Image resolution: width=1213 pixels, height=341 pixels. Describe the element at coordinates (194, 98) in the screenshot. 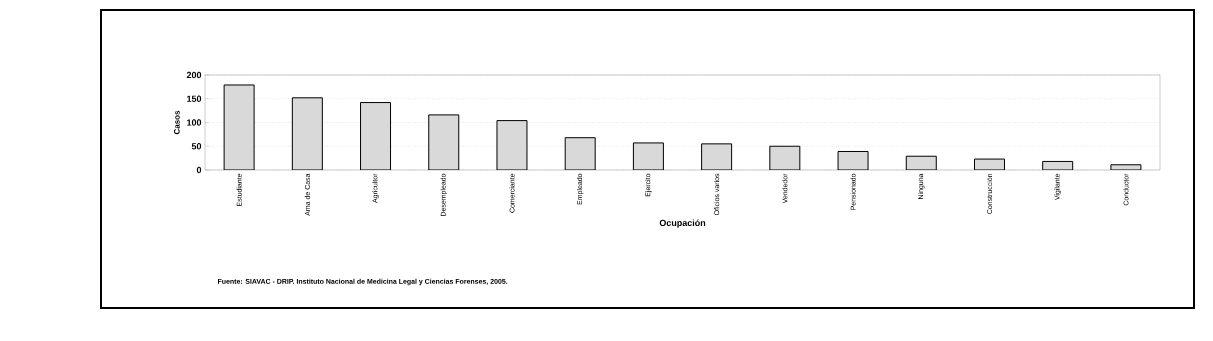

I see `y-tick-label: 150` at that location.